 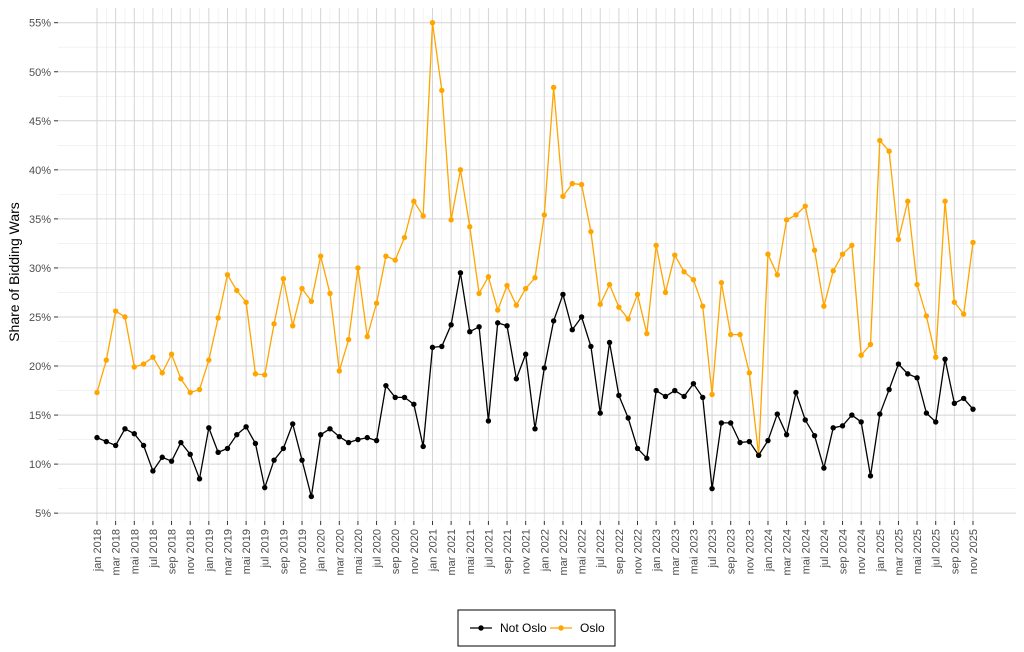 What do you see at coordinates (378, 549) in the screenshot?
I see `x-tick-label: jul 2020` at bounding box center [378, 549].